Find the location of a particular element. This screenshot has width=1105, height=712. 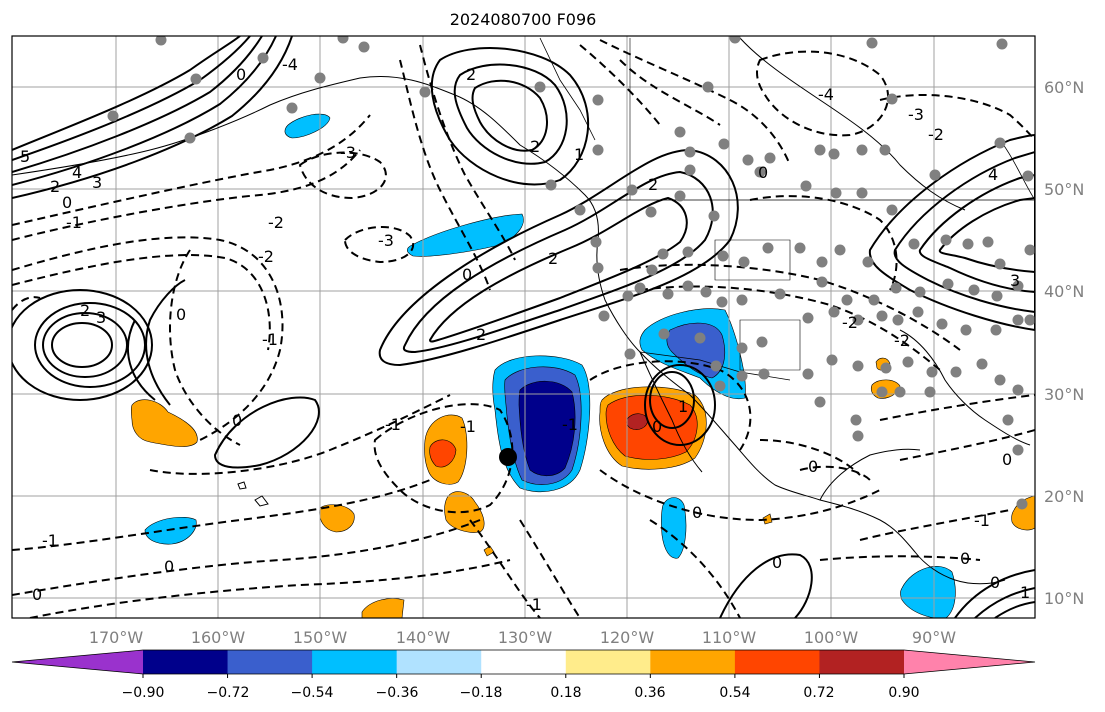

contour-label: -3 is located at coordinates (386, 240).